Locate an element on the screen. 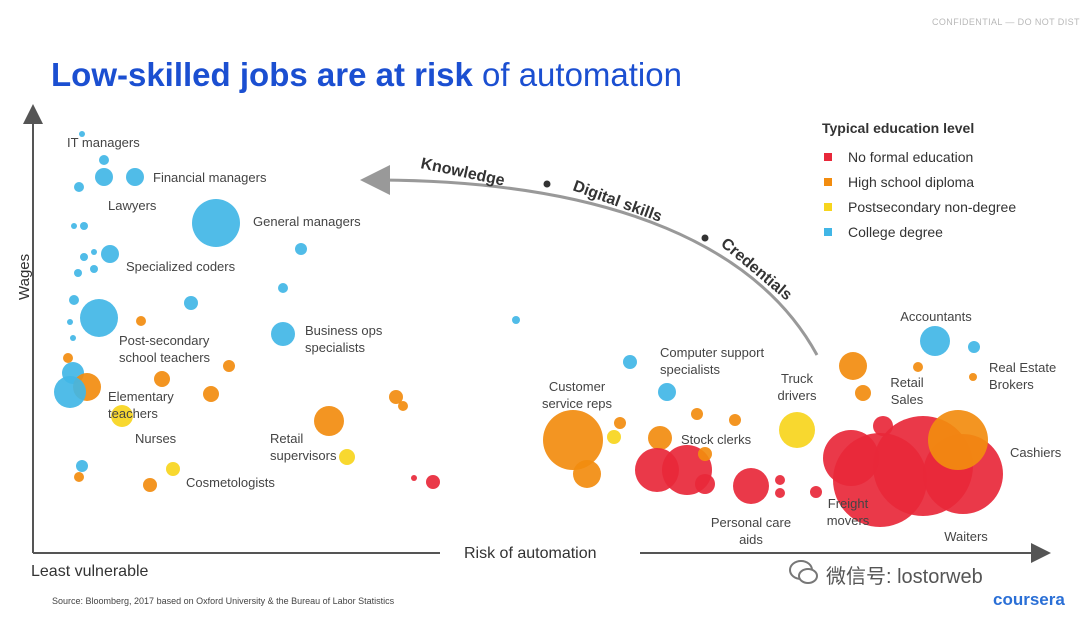 Image resolution: width=1080 pixels, height=619 pixels. data-label: Nurses is located at coordinates (156, 438).